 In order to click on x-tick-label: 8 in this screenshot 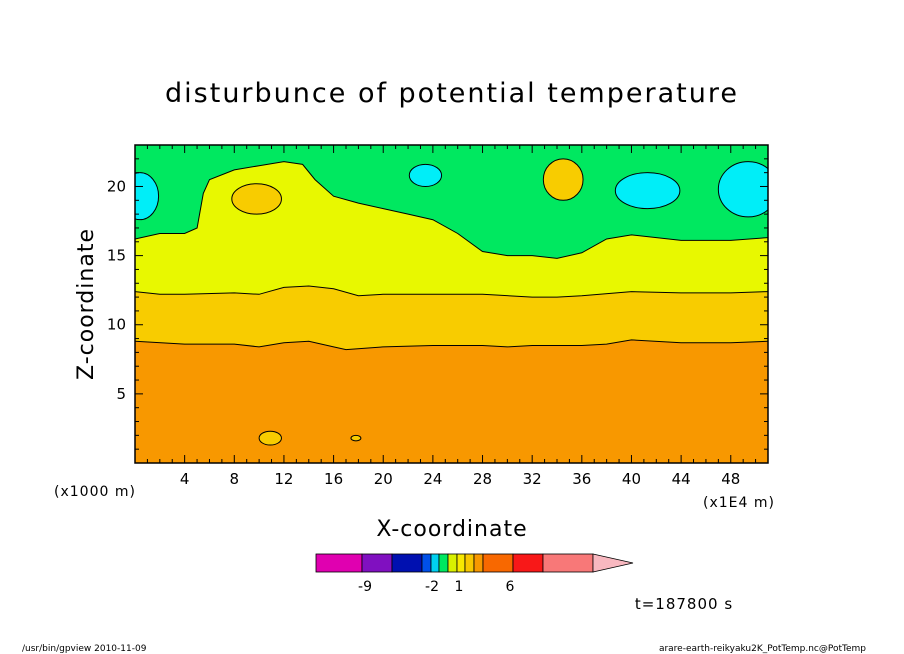, I will do `click(235, 479)`.